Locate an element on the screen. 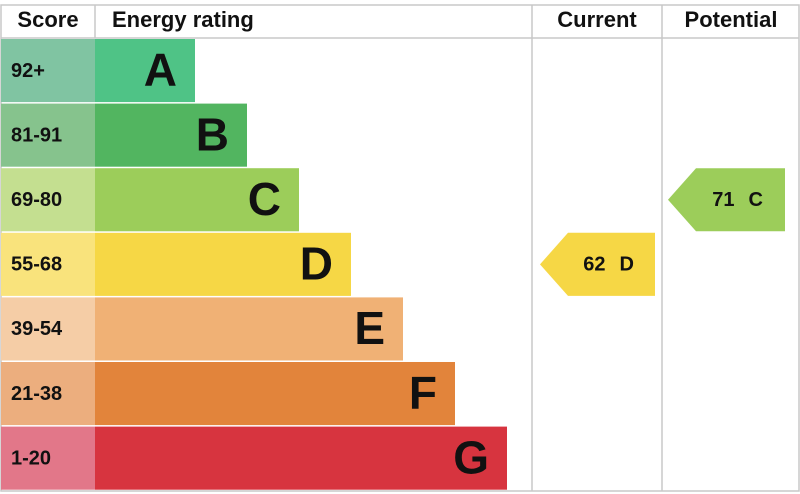  header-current: Current is located at coordinates (597, 19).